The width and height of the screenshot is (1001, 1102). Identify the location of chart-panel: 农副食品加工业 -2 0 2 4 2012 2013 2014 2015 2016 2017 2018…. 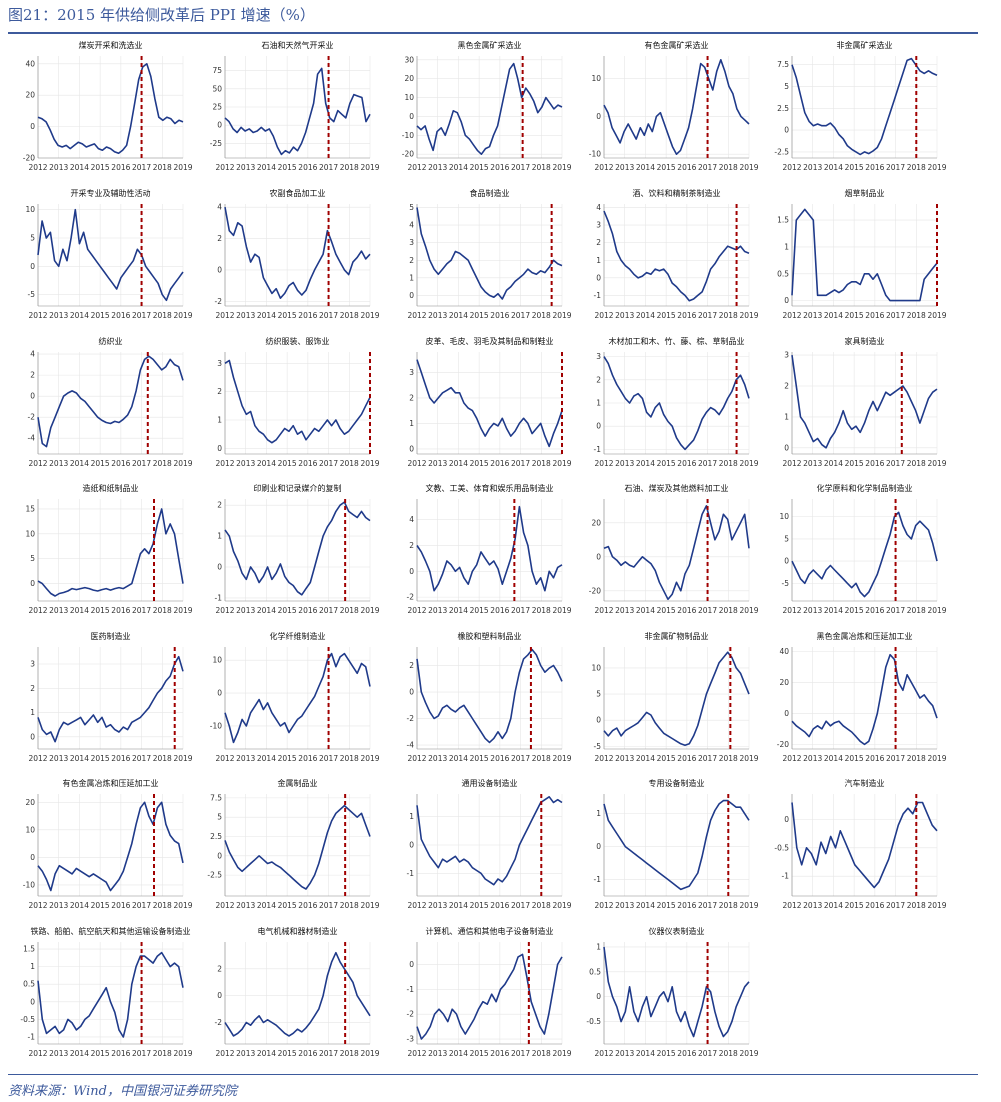
(297, 254).